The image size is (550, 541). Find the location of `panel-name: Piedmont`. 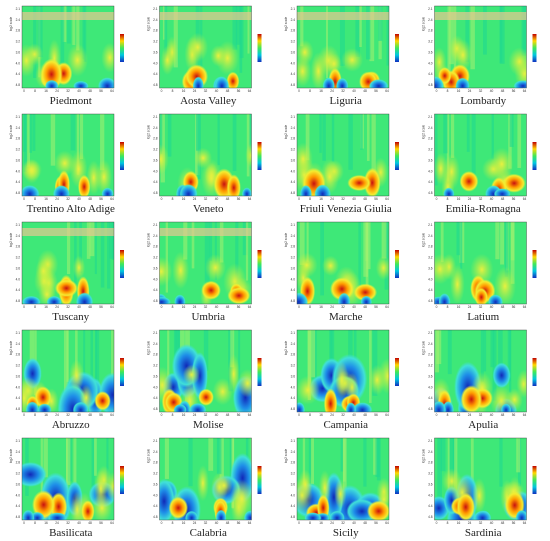

panel-name: Piedmont is located at coordinates (71, 101).